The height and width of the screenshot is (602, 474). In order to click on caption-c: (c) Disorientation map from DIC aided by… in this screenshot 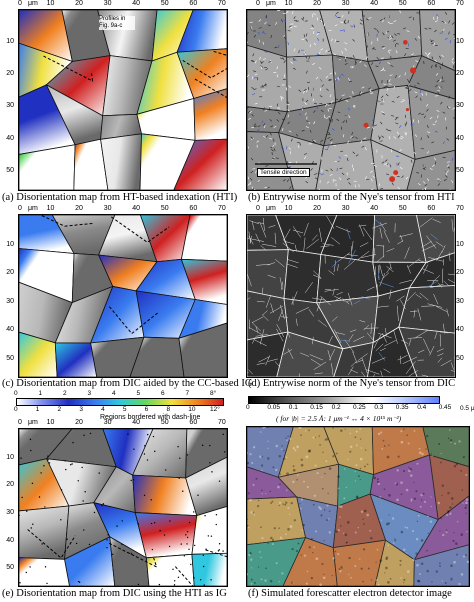, I will do `click(127, 383)`.